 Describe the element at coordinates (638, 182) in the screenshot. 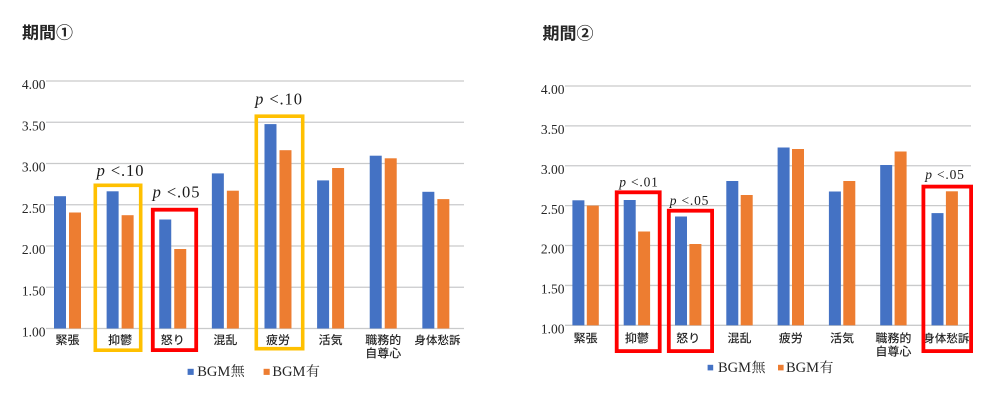

I see `svg-text: p <.01` at that location.